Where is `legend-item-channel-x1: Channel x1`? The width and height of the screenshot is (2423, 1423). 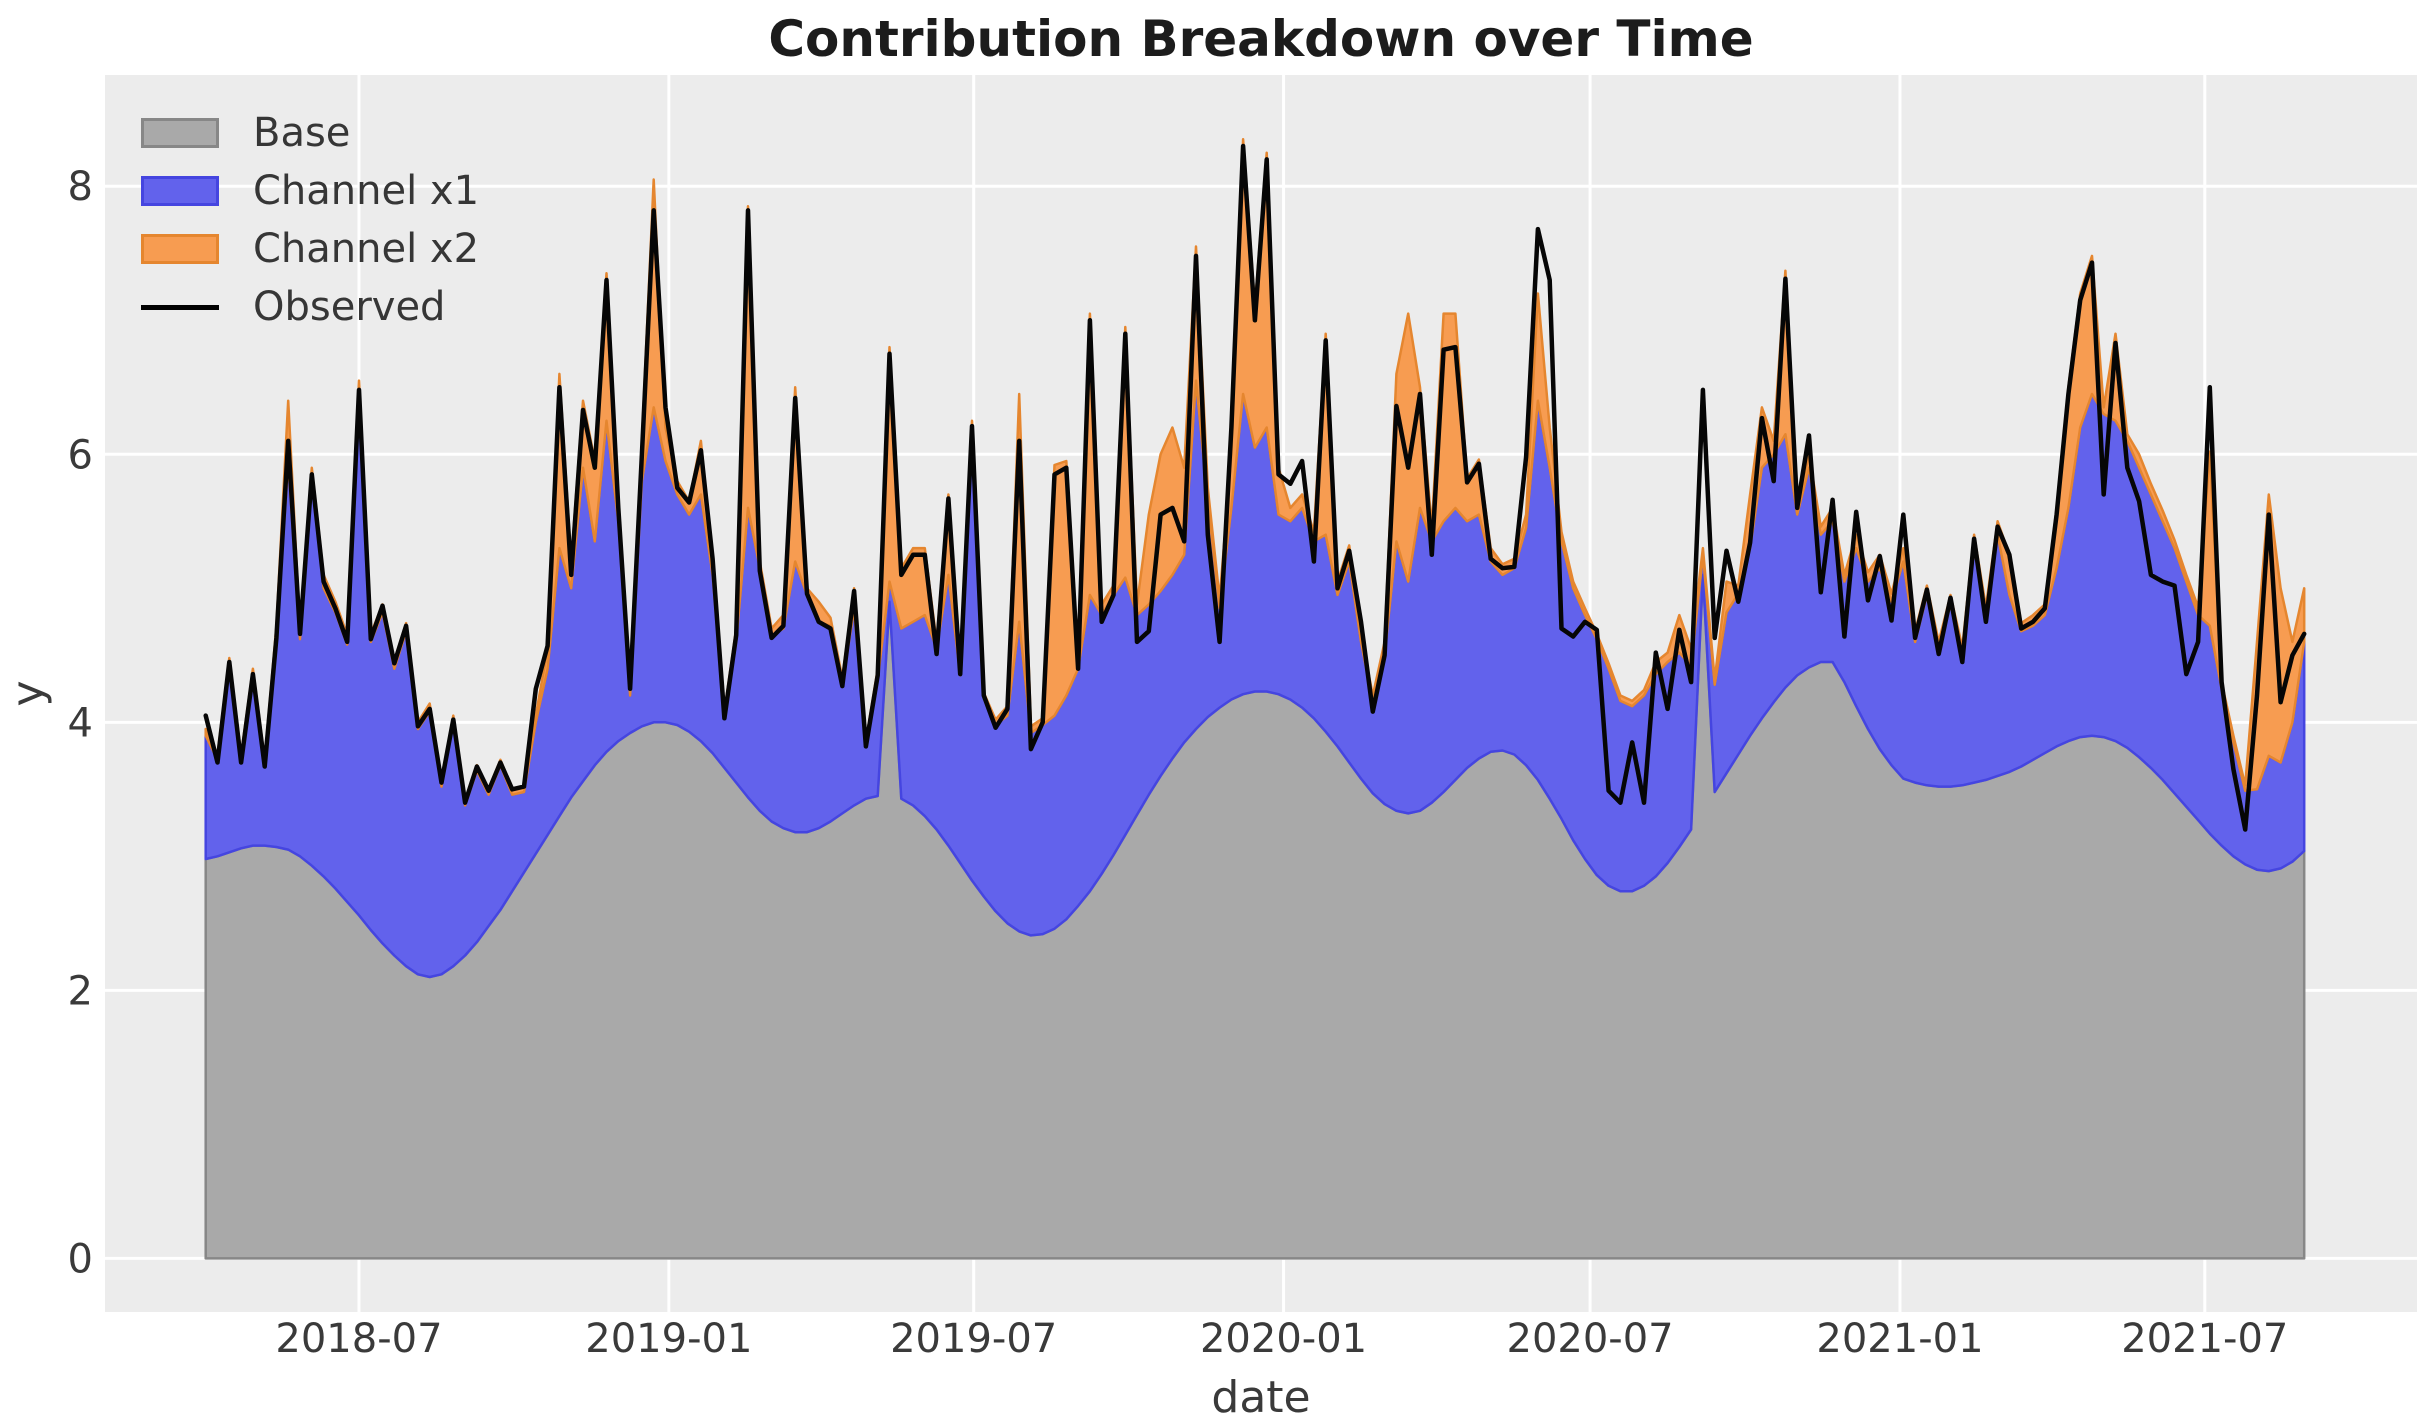 legend-item-channel-x1: Channel x1 is located at coordinates (310, 191).